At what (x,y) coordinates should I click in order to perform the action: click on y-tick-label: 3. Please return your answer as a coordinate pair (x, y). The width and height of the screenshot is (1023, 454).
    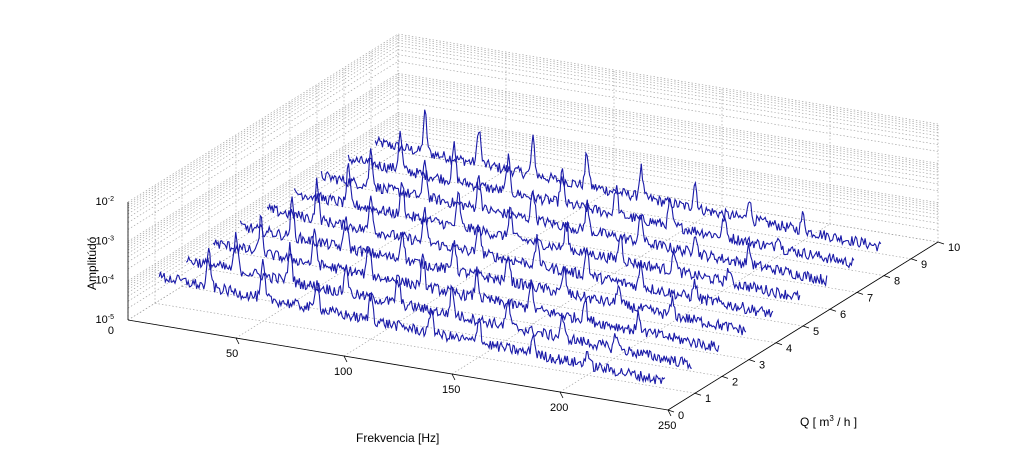
    Looking at the image, I should click on (762, 366).